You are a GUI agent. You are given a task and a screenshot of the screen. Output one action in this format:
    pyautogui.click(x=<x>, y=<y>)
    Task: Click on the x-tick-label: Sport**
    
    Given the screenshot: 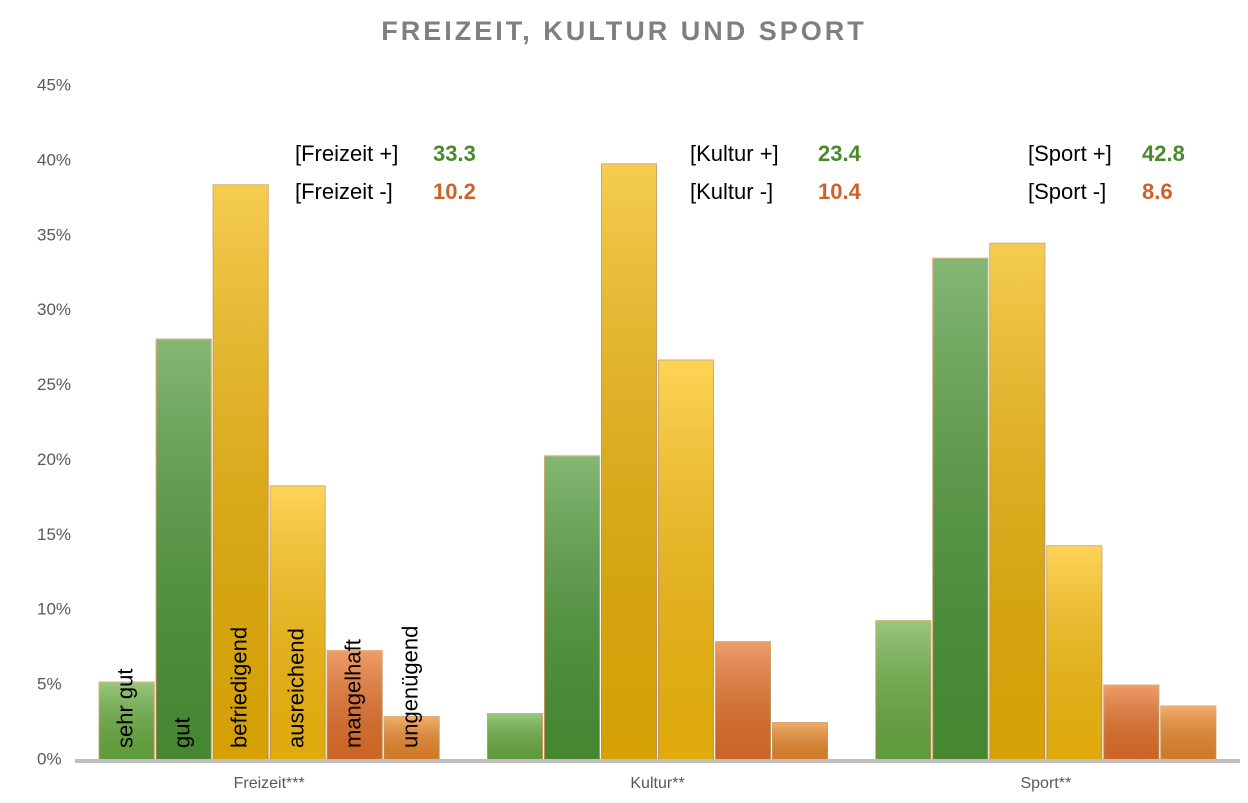 What is the action you would take?
    pyautogui.click(x=1045, y=783)
    